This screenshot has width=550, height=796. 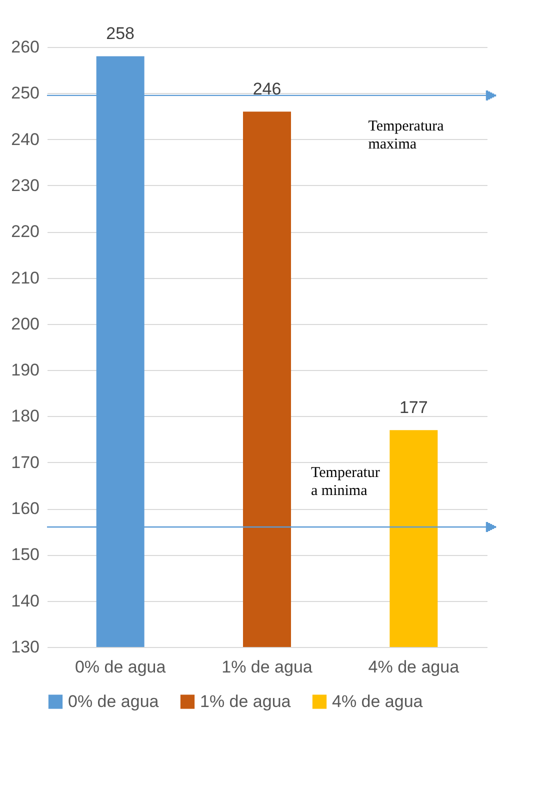 What do you see at coordinates (406, 135) in the screenshot?
I see `ref-line-label: Temperatura maxima` at bounding box center [406, 135].